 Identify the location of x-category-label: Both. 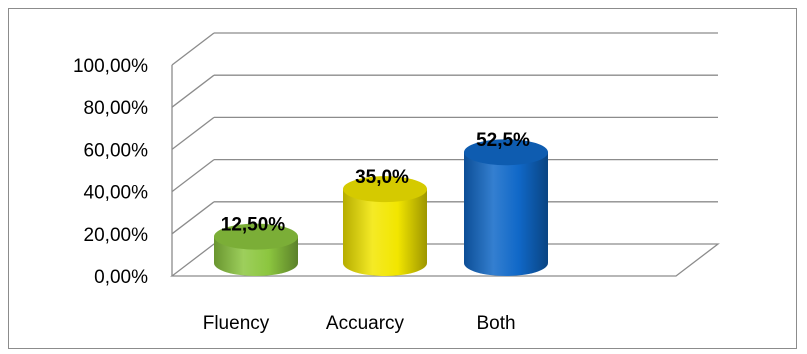
(495, 323).